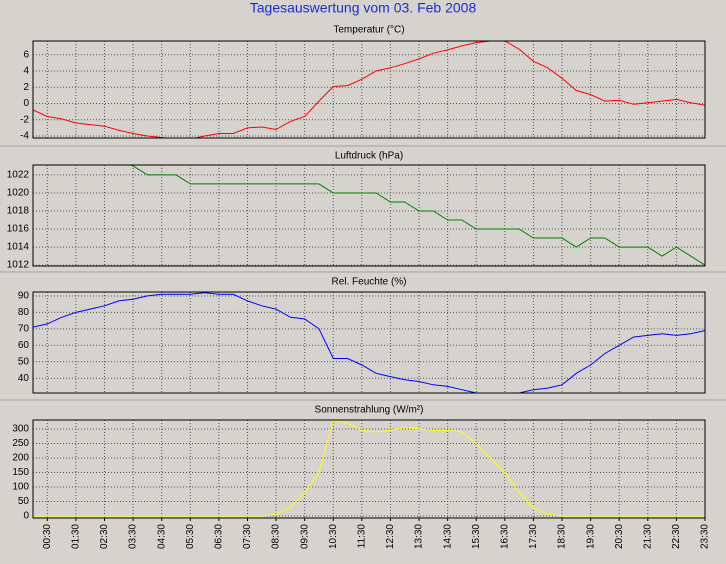  I want to click on panel-title: Sonnenstrahlung (W/m²), so click(369, 410).